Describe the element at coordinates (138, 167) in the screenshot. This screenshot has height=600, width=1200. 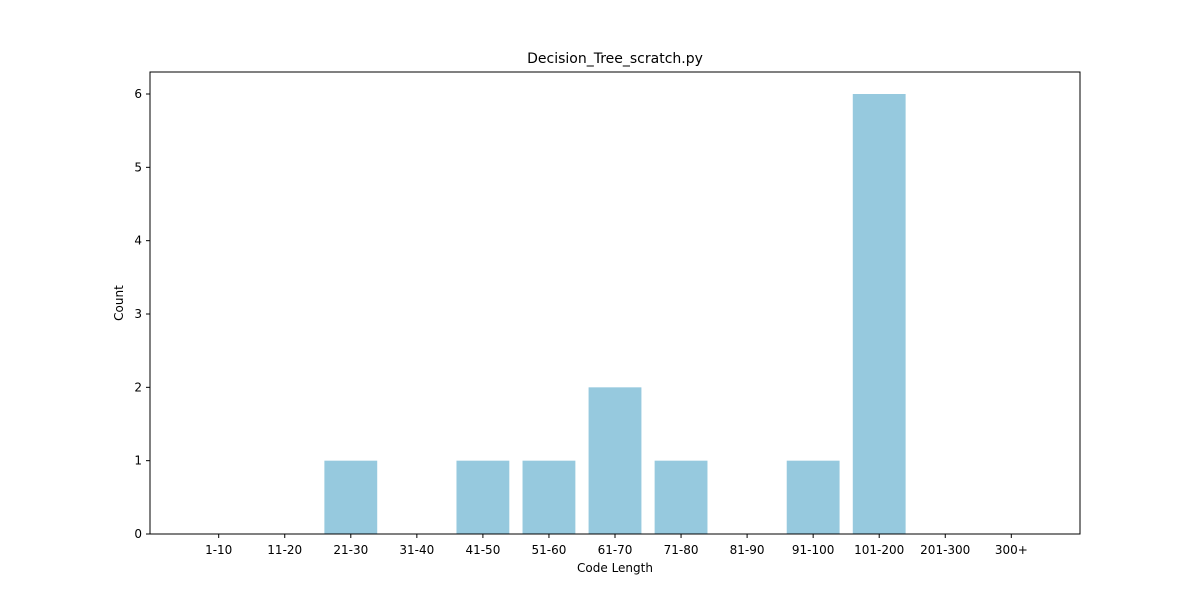
I see `y-tick-label: 5` at that location.